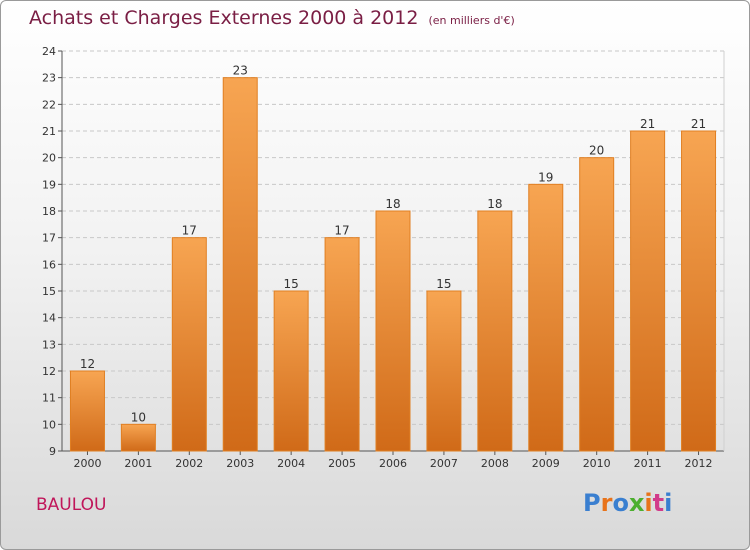  Describe the element at coordinates (87, 463) in the screenshot. I see `x-tick-label-2000: 2000` at that location.